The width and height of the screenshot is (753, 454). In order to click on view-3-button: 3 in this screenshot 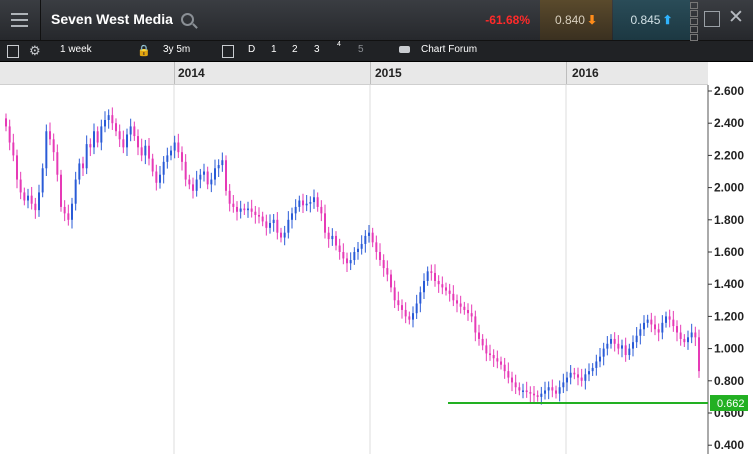, I will do `click(317, 49)`.